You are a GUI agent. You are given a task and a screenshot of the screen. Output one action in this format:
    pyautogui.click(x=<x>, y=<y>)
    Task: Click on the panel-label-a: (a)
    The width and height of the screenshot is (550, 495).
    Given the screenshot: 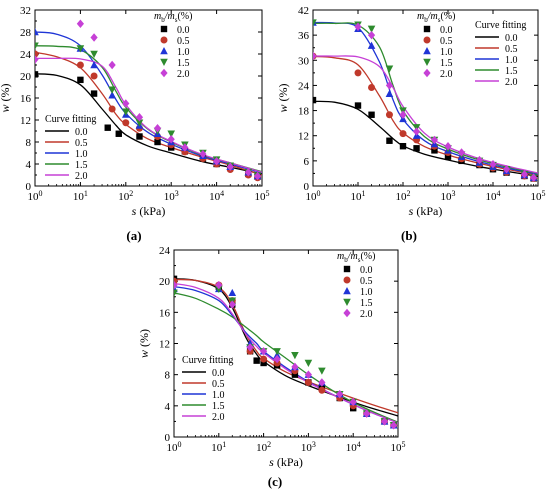 What is the action you would take?
    pyautogui.click(x=133, y=235)
    